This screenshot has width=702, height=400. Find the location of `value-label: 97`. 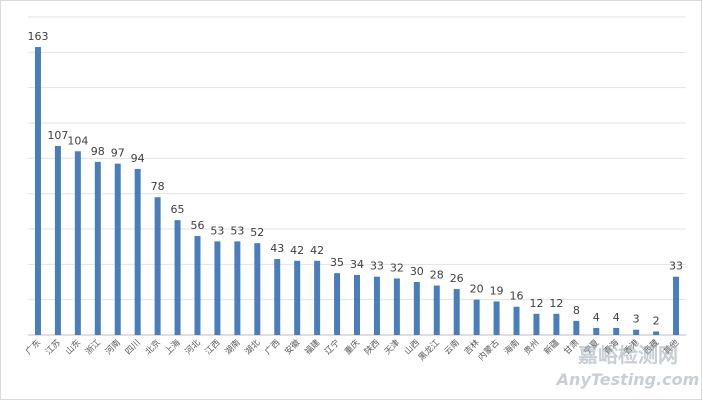

value-label: 97 is located at coordinates (118, 153).